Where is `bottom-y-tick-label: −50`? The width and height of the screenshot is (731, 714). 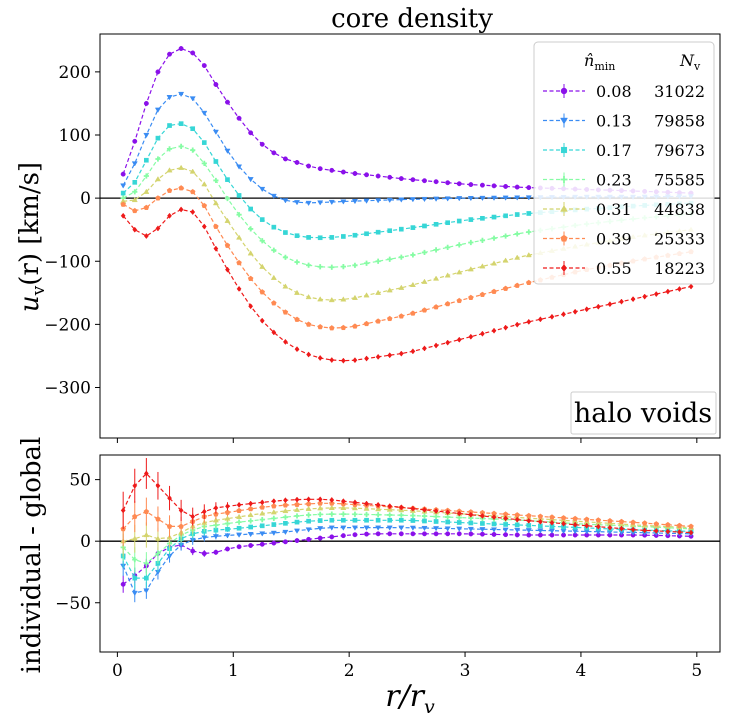 bottom-y-tick-label: −50 is located at coordinates (73, 604).